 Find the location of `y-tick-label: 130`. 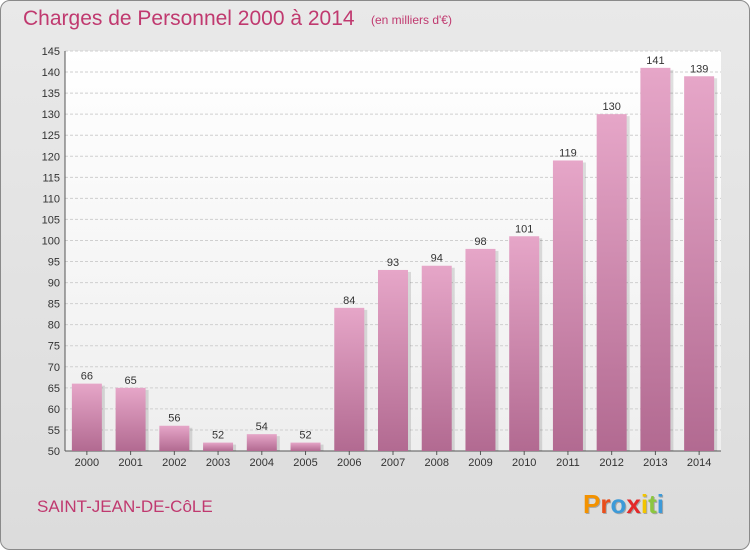

y-tick-label: 130 is located at coordinates (51, 115).